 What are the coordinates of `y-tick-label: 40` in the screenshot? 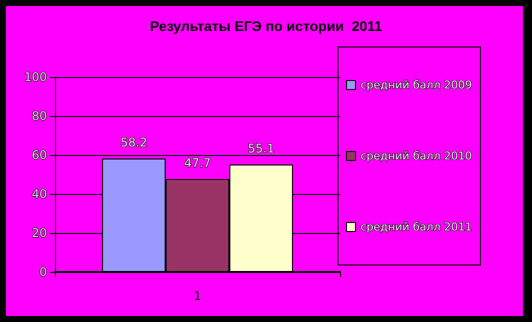 It's located at (39, 194).